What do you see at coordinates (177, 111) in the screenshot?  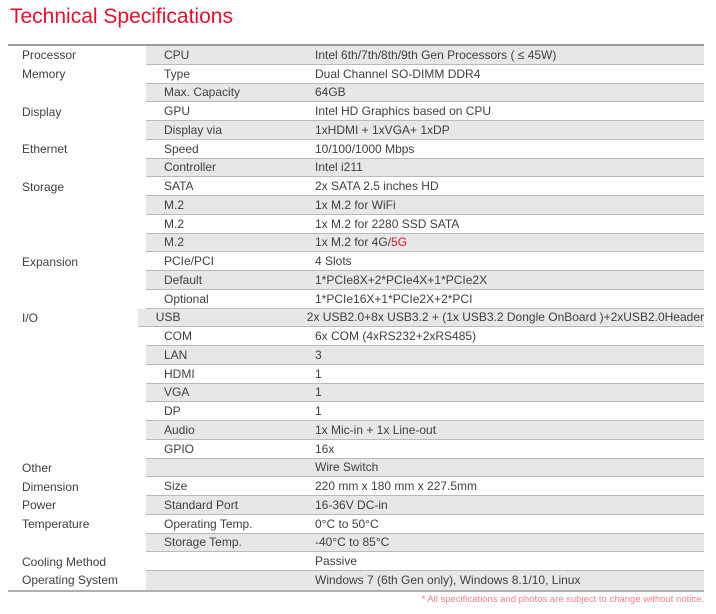 I see `item-cell: GPU` at bounding box center [177, 111].